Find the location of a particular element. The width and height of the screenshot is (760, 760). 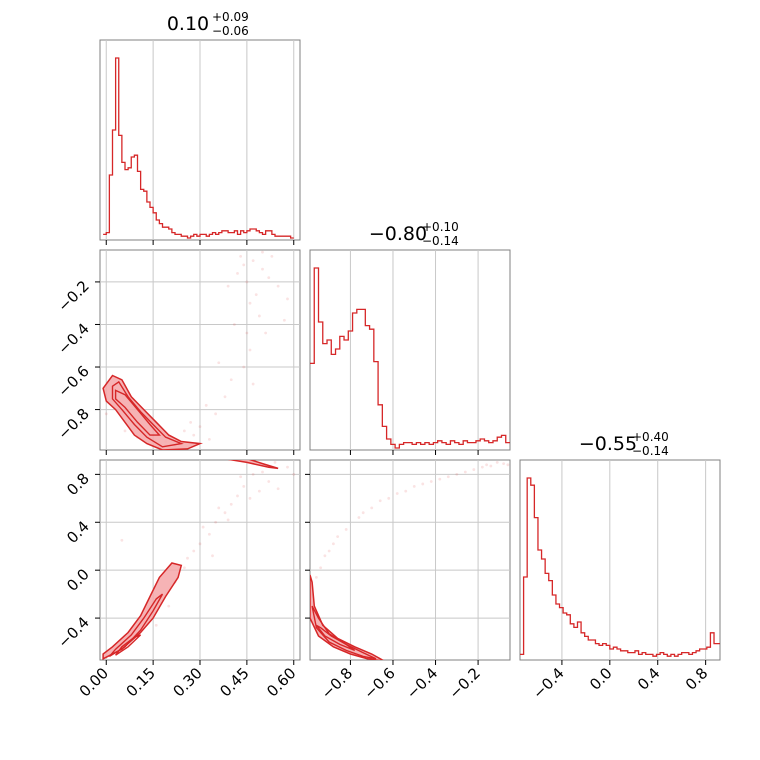

pair-panel-1-2: −0.8 −0.6 −0.4 −0.2 is located at coordinates (408, 581).